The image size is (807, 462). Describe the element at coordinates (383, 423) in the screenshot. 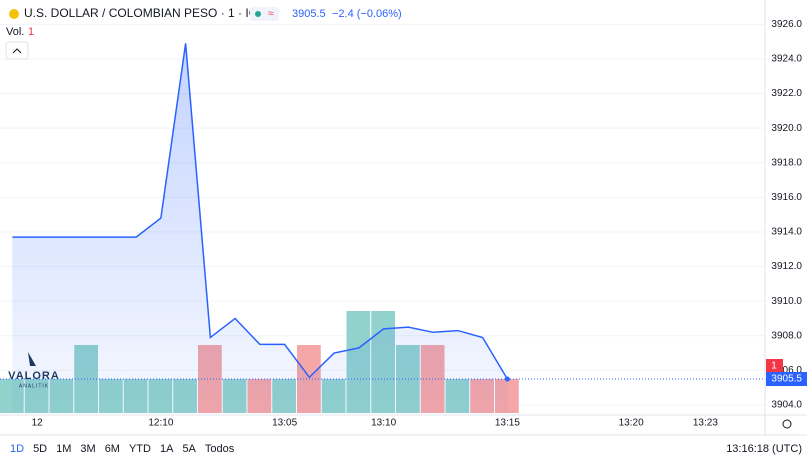

I see `x-tick-label: 13:10` at that location.